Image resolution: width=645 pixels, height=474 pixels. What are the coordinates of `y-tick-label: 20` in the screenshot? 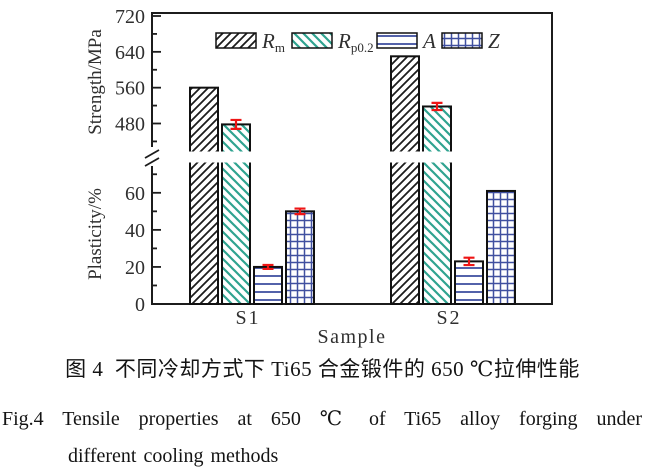 It's located at (135, 268).